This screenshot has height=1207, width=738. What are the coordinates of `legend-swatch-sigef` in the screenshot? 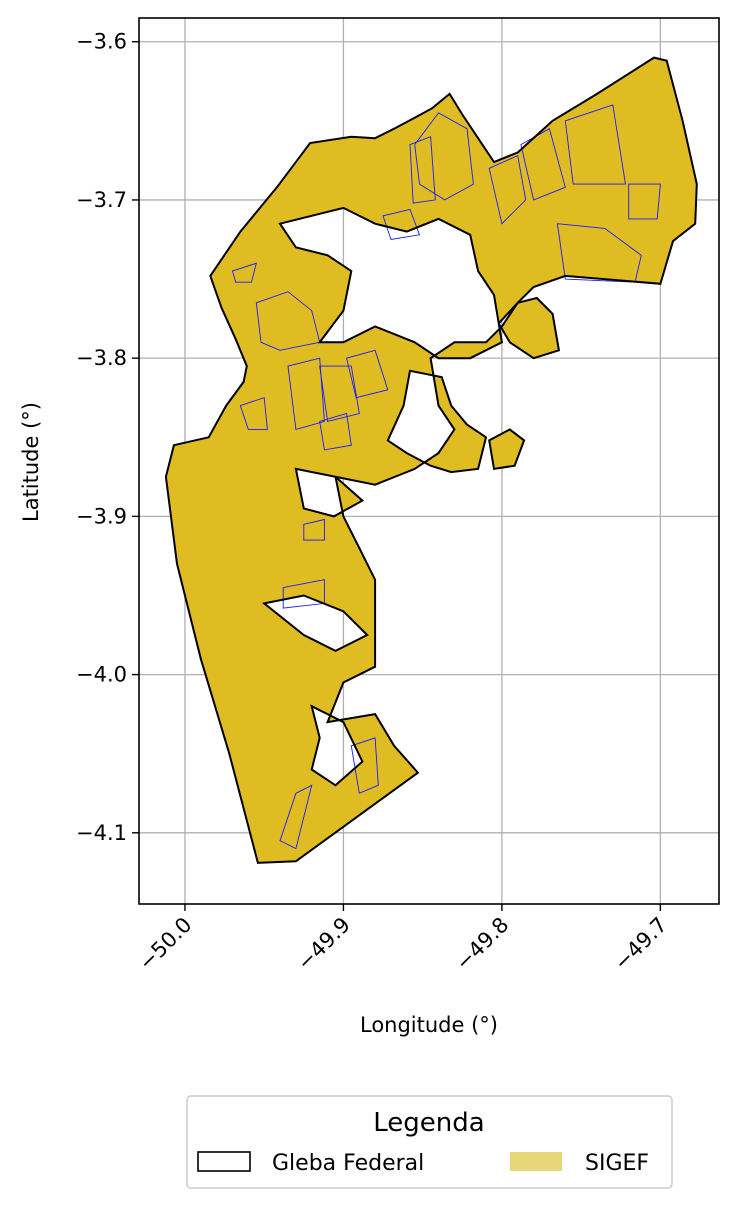 It's located at (536, 1161).